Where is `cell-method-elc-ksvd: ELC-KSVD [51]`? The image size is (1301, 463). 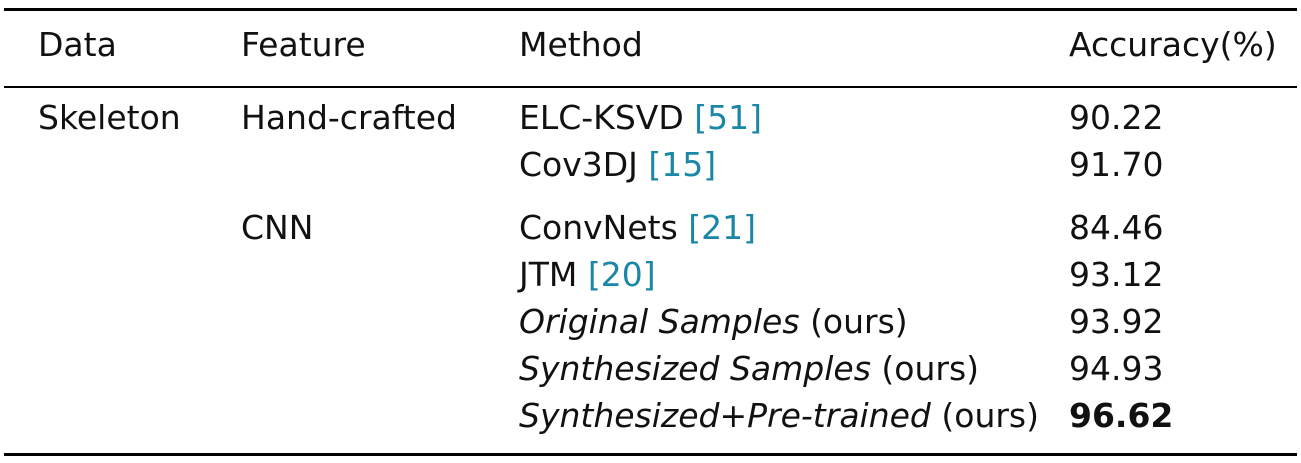
cell-method-elc-ksvd: ELC-KSVD [51] is located at coordinates (640, 118).